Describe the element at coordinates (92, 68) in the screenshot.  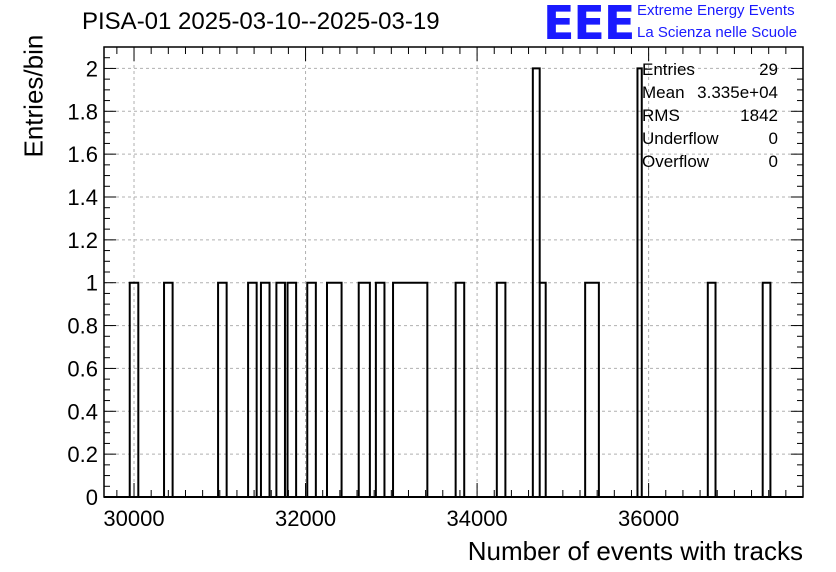
I see `y-tick-label: 2` at that location.